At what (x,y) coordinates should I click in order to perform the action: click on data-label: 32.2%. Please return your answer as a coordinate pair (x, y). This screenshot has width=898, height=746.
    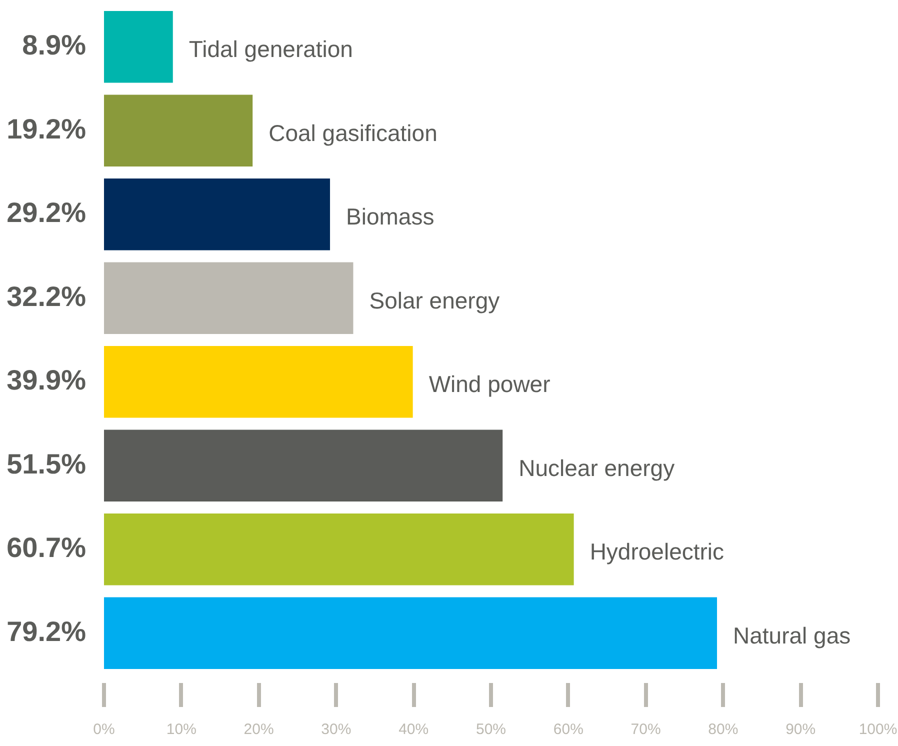
    Looking at the image, I should click on (46, 296).